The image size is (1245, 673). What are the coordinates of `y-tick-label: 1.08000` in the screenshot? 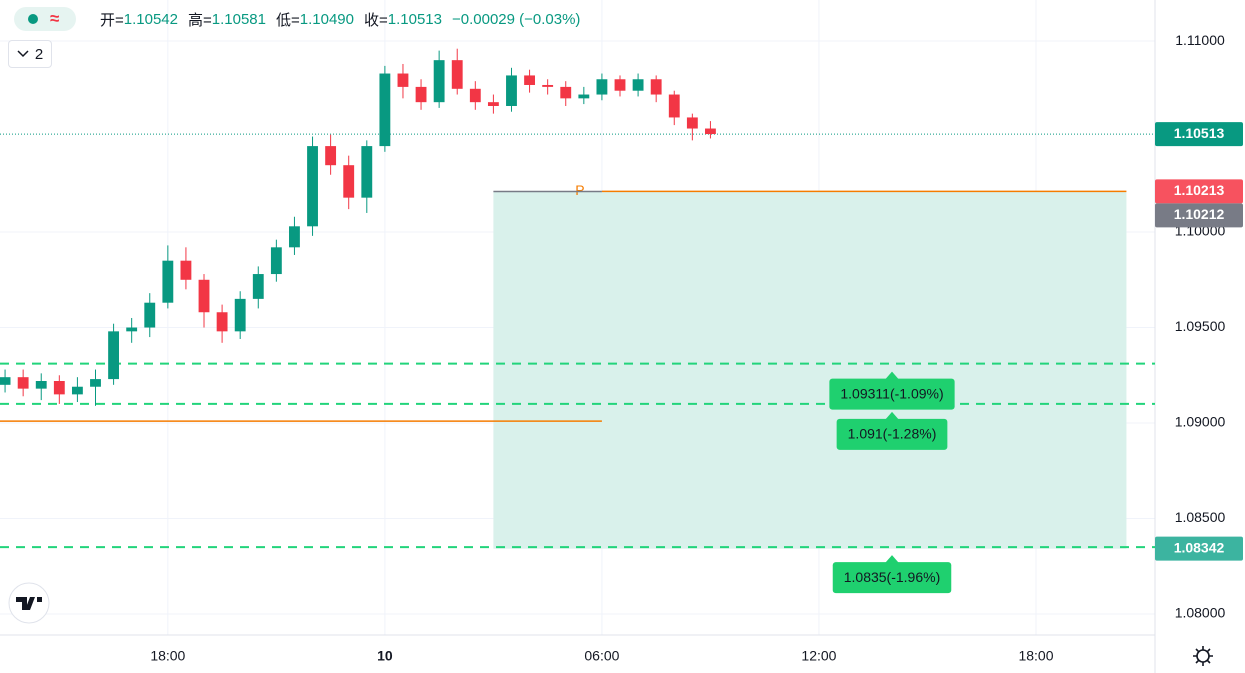 It's located at (1200, 613).